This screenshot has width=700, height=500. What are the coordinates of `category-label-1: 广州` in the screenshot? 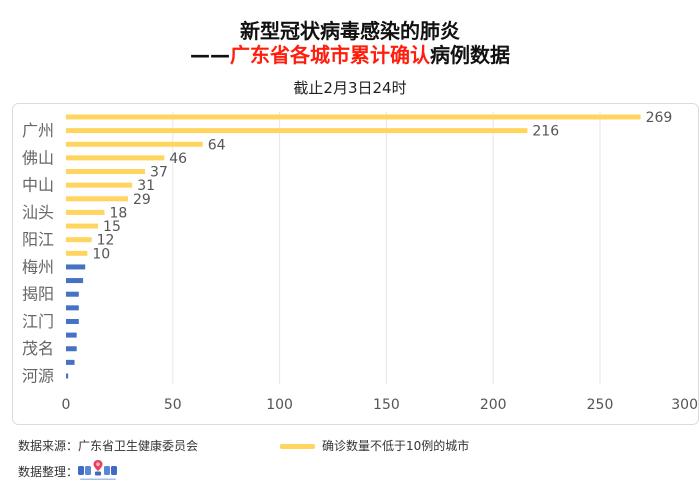 It's located at (38, 130).